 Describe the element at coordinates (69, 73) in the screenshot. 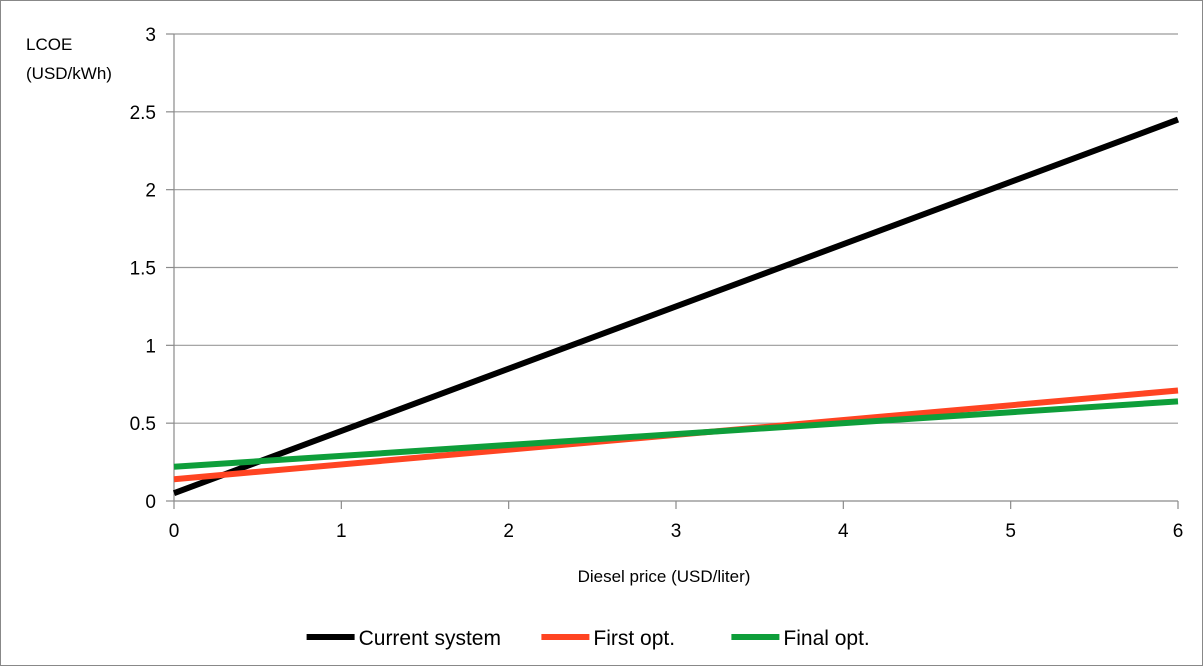

I see `y-axis-title-line-2: (USD/kWh)` at that location.